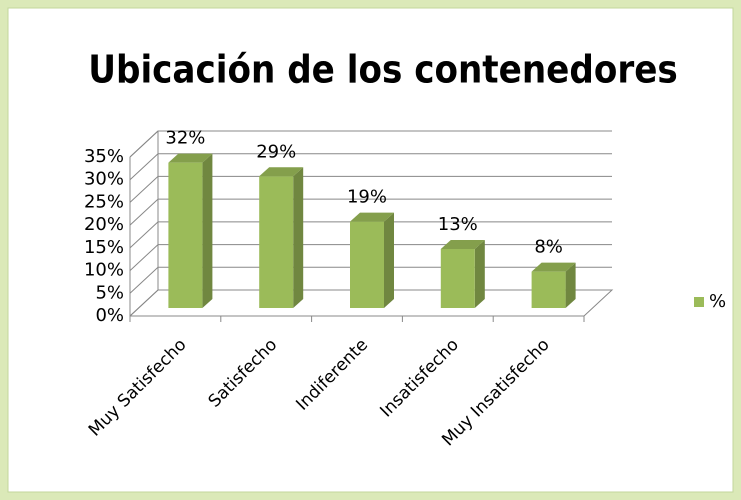  I want to click on chart-title: Ubicación de los contenedores, so click(383, 70).